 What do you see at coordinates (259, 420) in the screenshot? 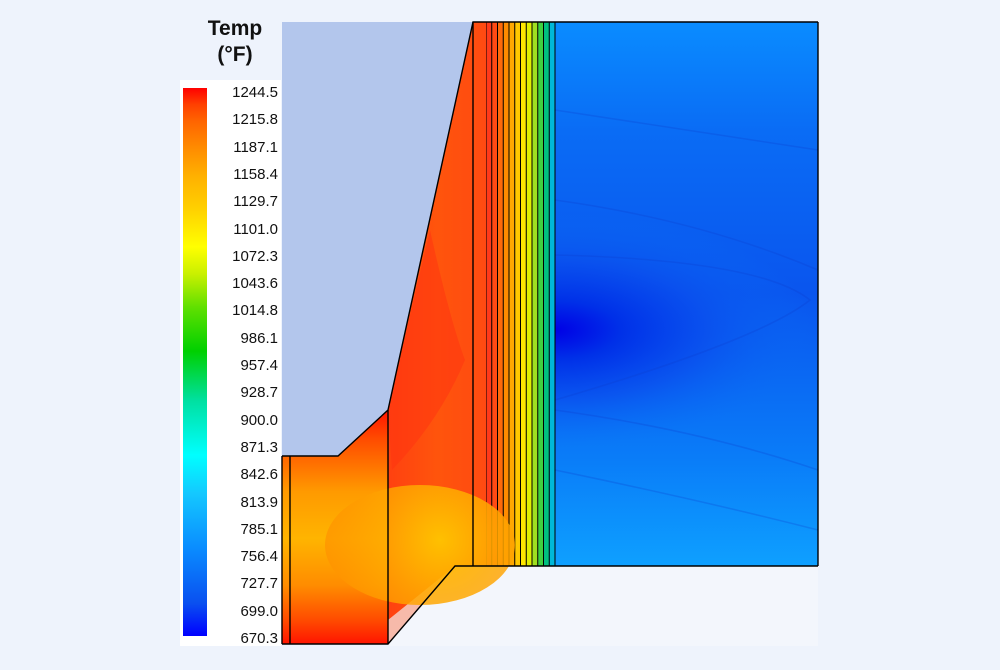
I see `legend-tick-label: 900.0` at bounding box center [259, 420].